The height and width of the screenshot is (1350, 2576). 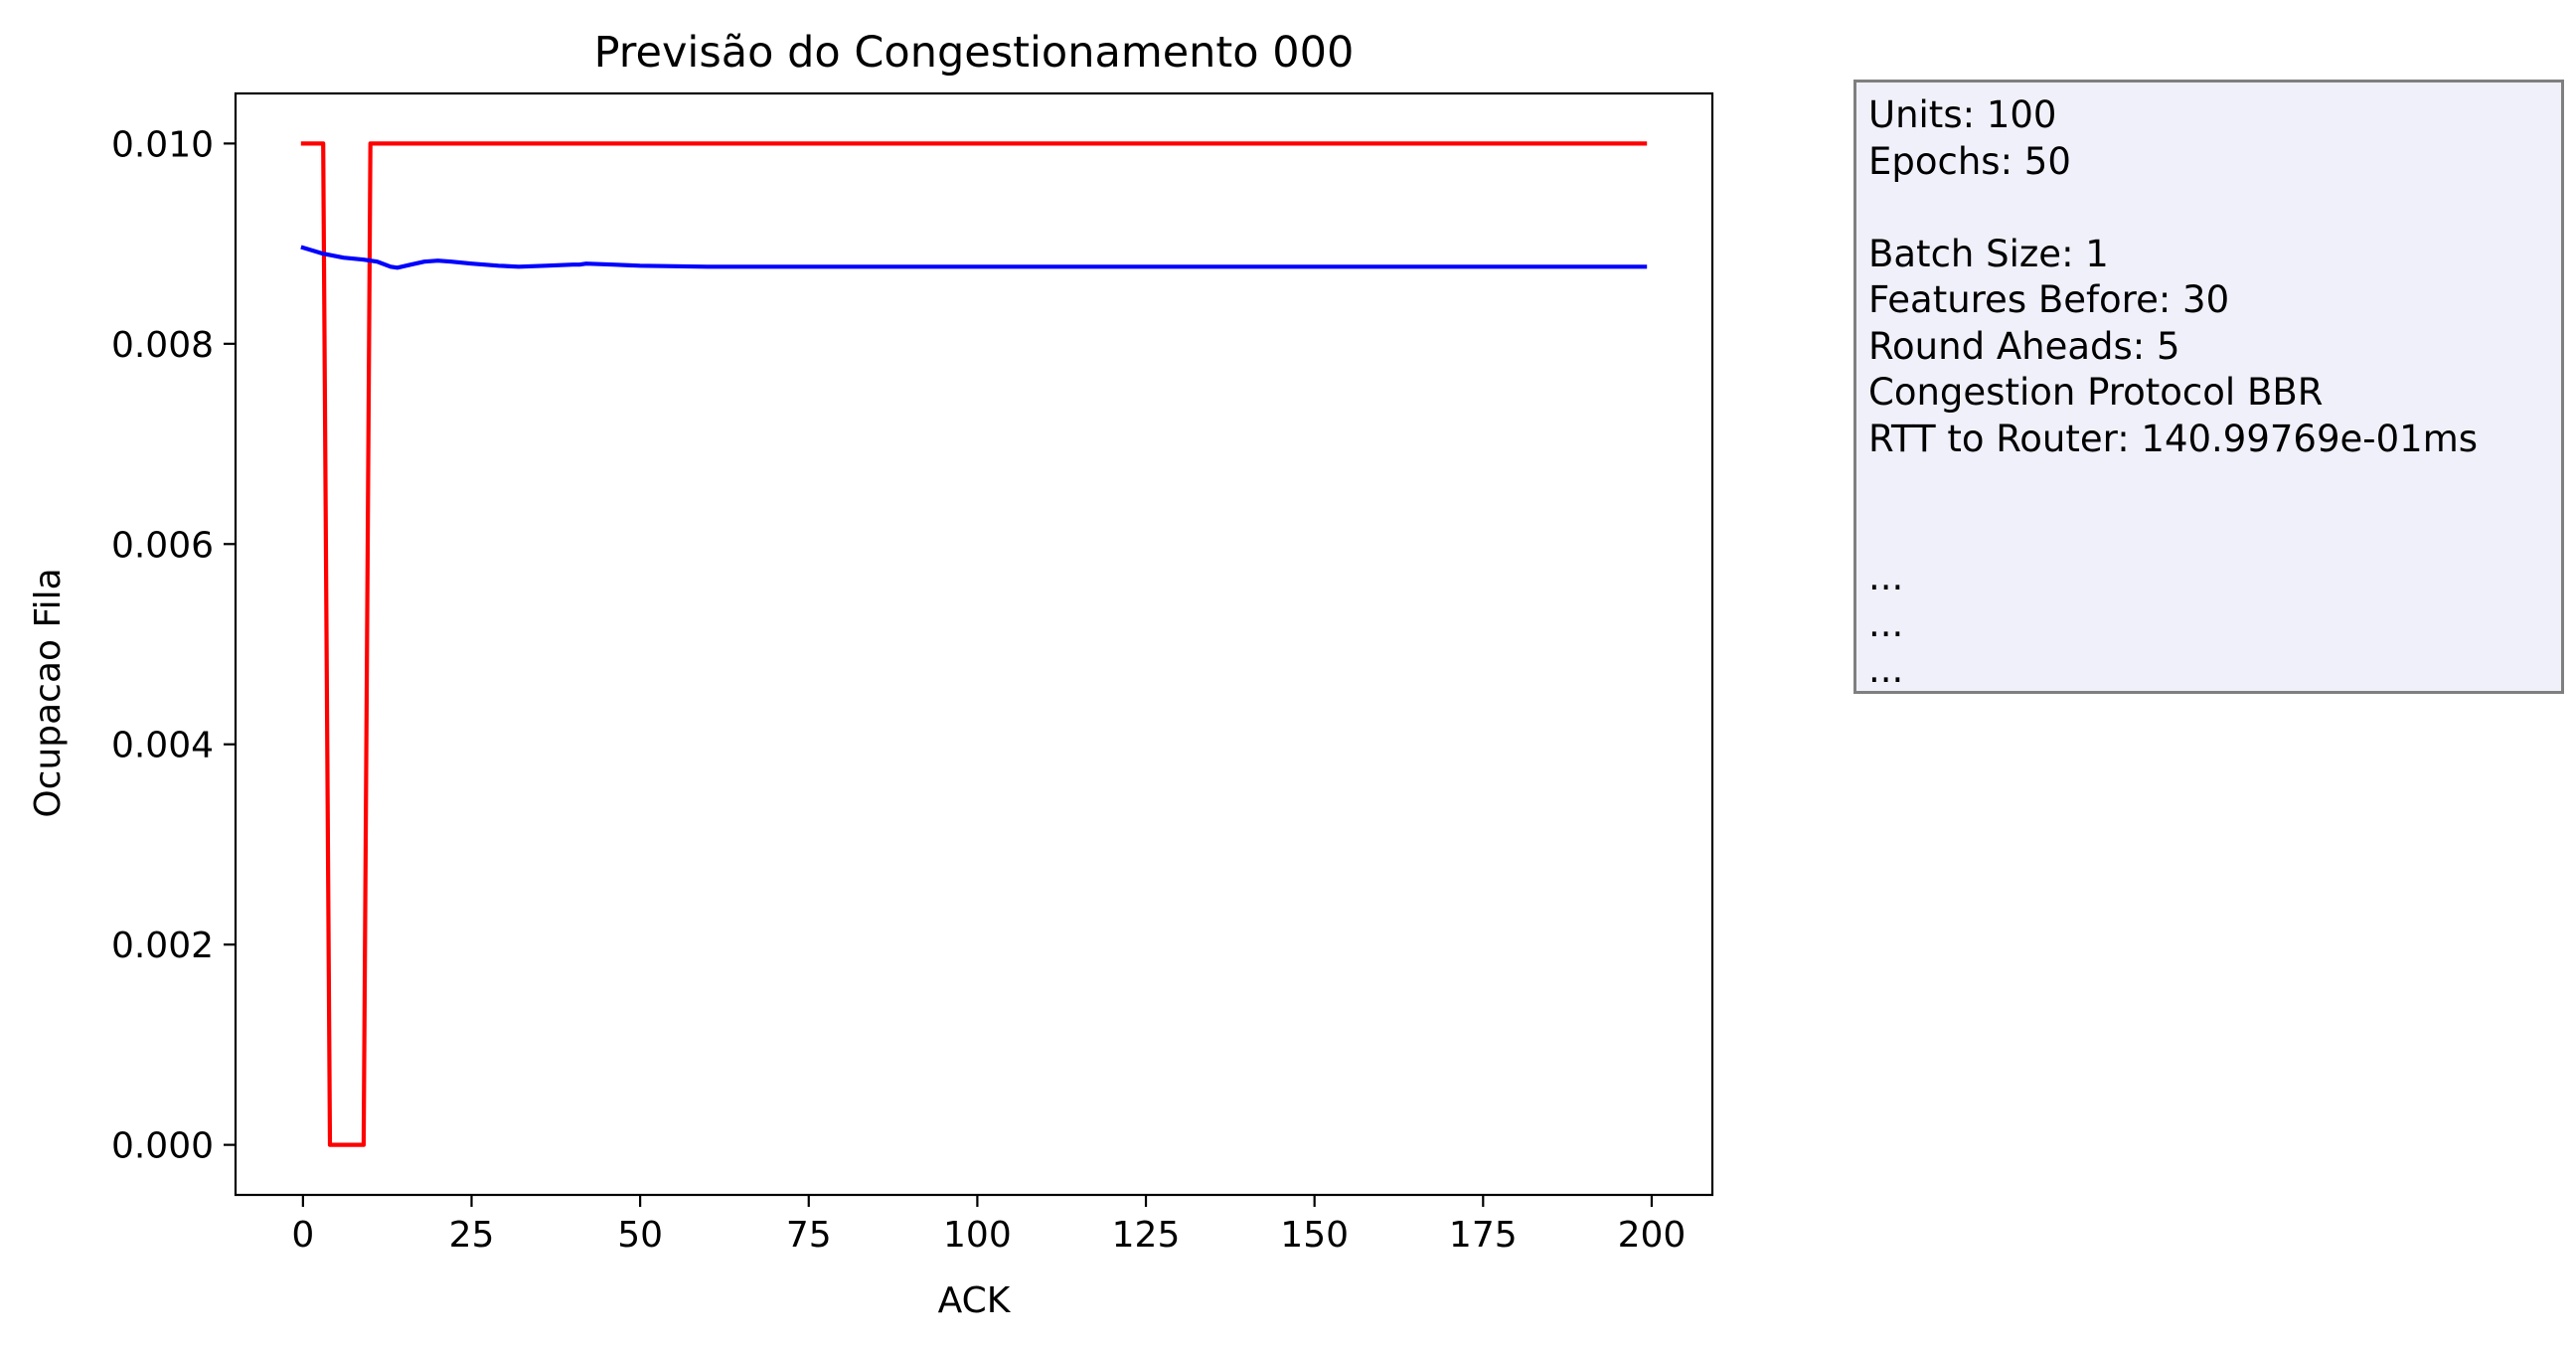 What do you see at coordinates (162, 144) in the screenshot?
I see `y-tick-label: 0.010` at bounding box center [162, 144].